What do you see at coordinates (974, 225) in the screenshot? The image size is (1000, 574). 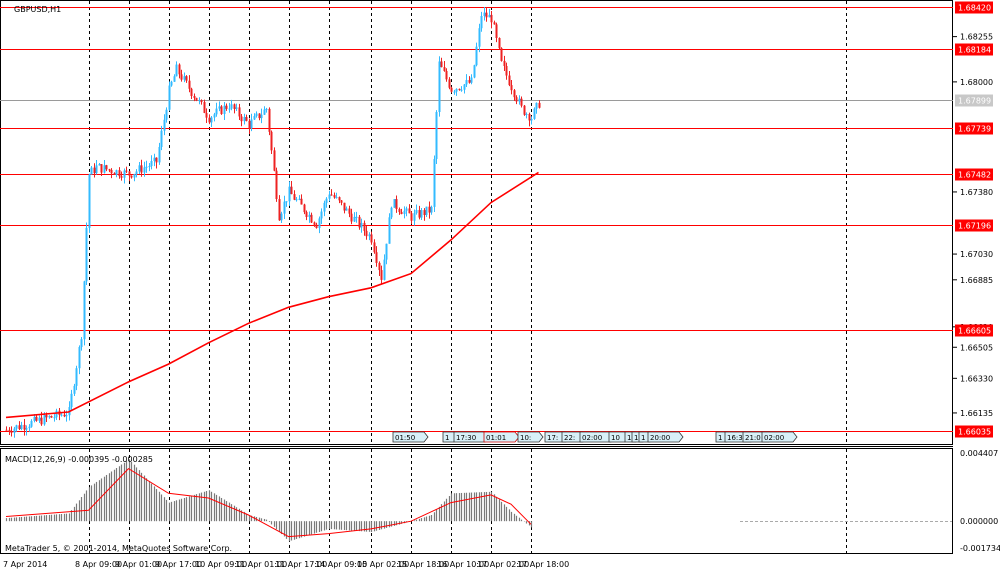 I see `level-label-bg` at bounding box center [974, 225].